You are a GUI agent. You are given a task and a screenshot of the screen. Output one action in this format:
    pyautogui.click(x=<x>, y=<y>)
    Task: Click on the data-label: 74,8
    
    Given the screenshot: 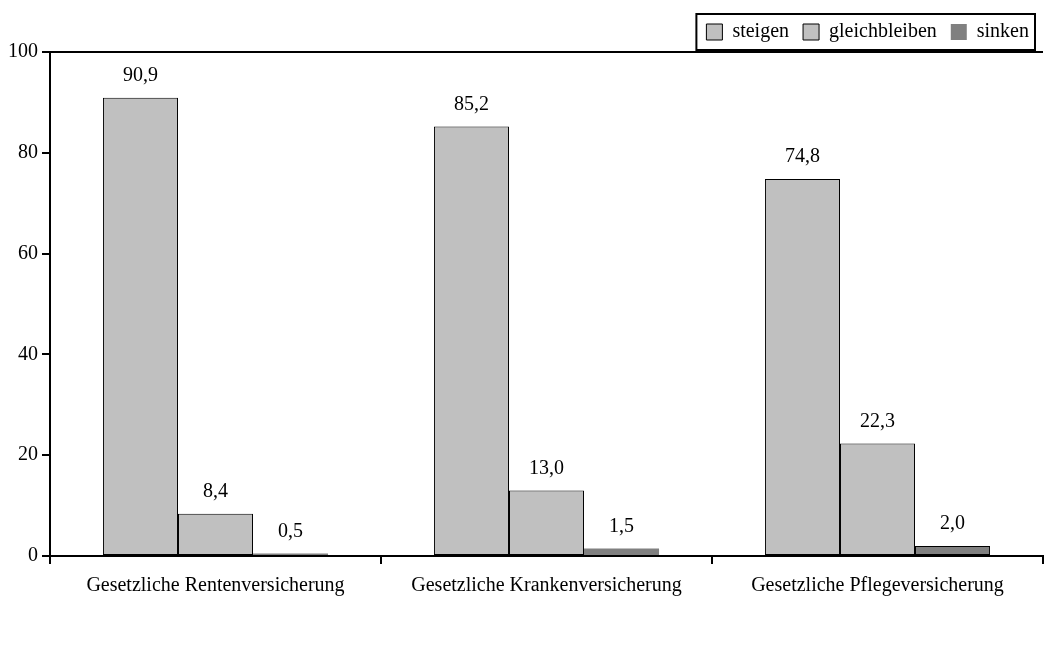 What is the action you would take?
    pyautogui.click(x=802, y=155)
    